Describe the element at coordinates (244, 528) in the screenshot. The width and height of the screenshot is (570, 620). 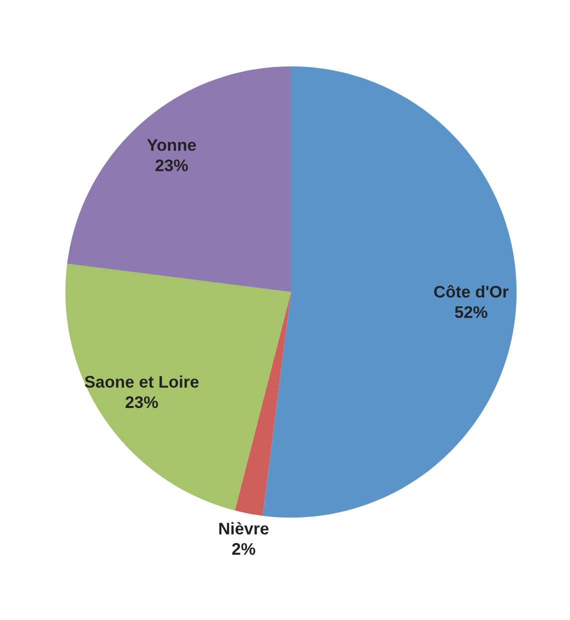
I see `slice-label: Nièvre` at that location.